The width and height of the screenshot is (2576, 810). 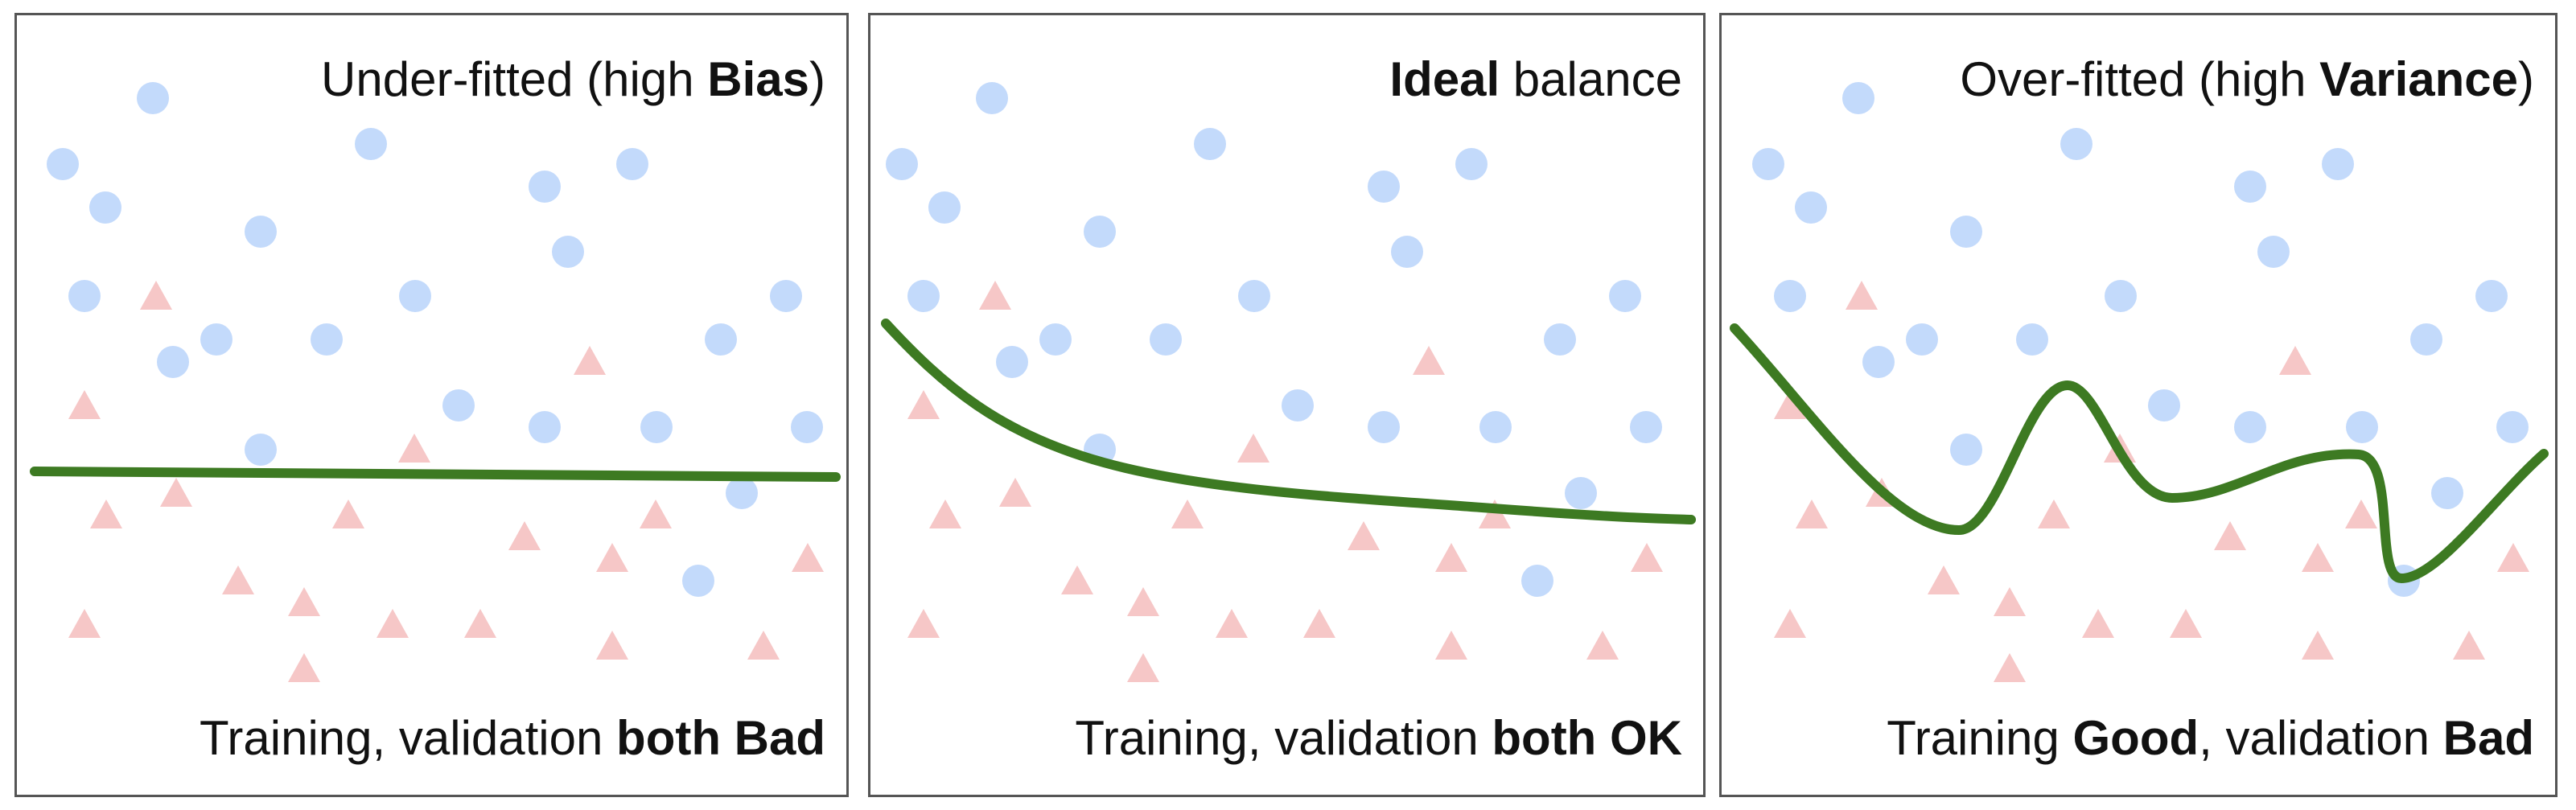 I want to click on decision-boundary-smooth, so click(x=1288, y=421).